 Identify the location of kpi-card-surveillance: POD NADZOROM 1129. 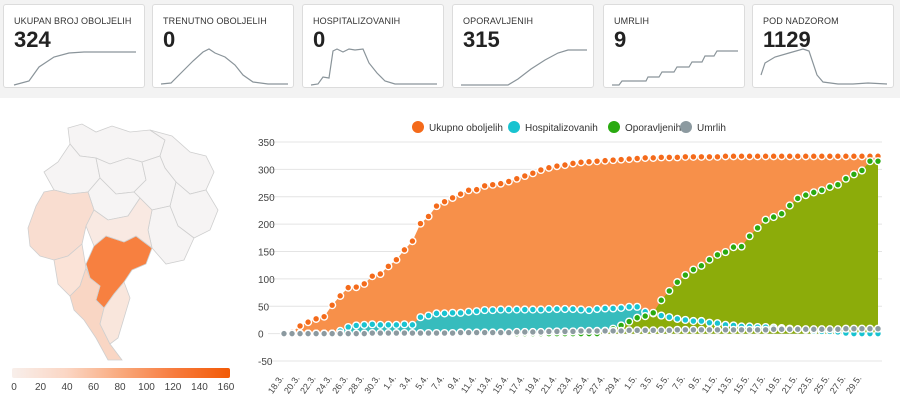
(823, 46).